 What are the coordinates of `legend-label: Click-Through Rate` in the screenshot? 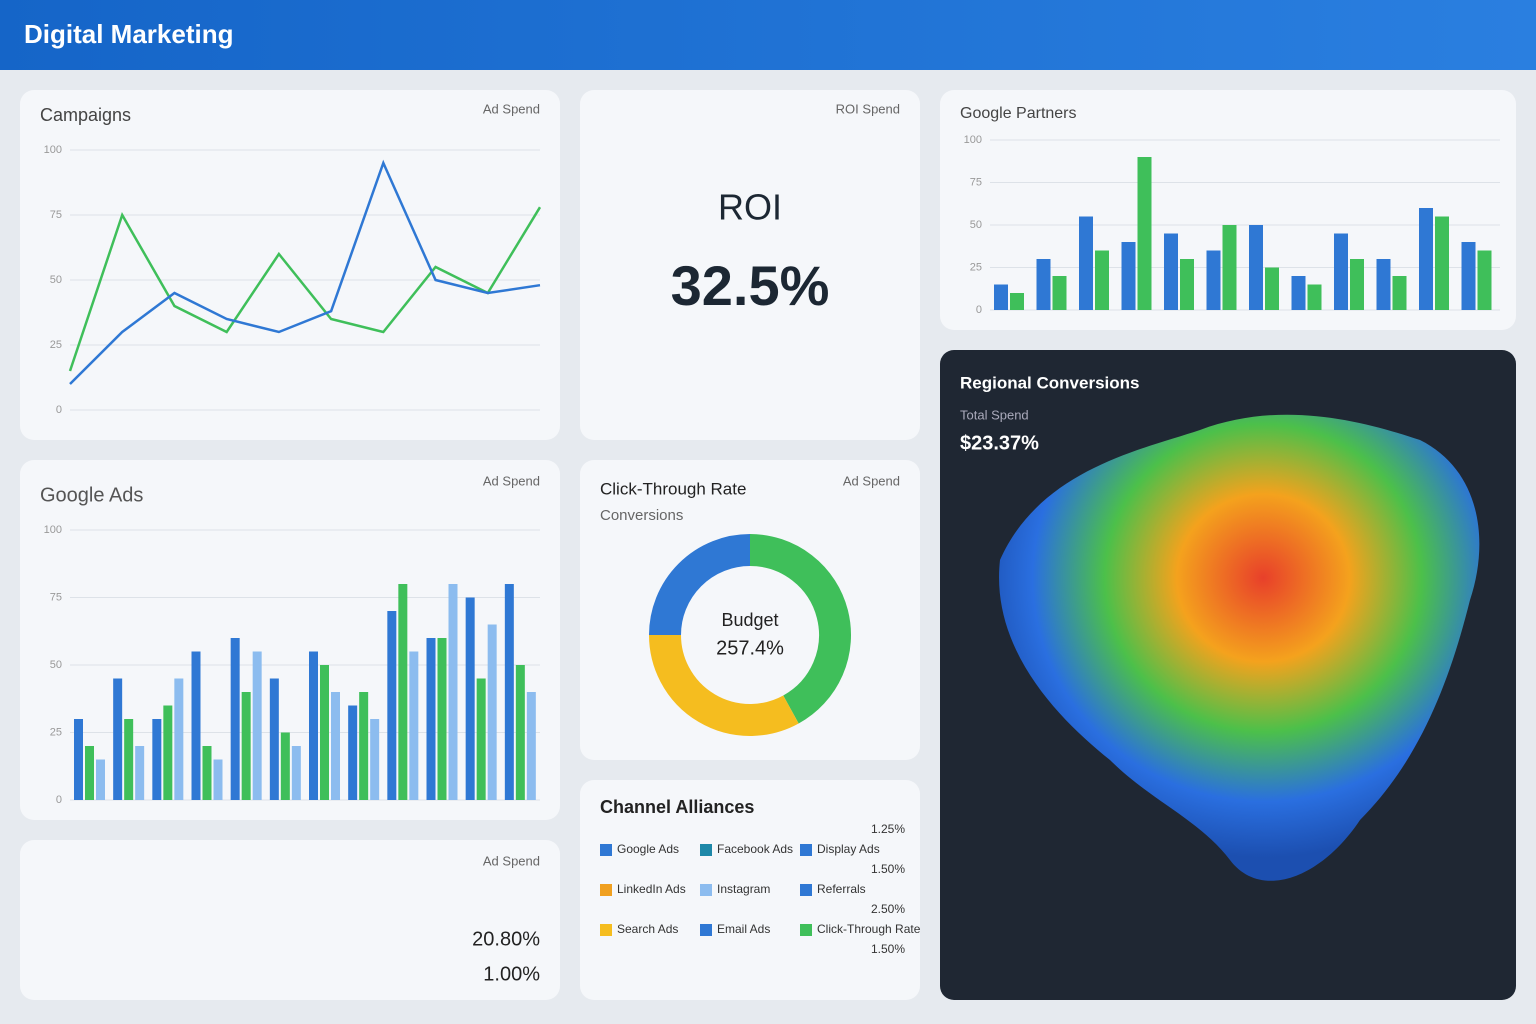 It's located at (869, 929).